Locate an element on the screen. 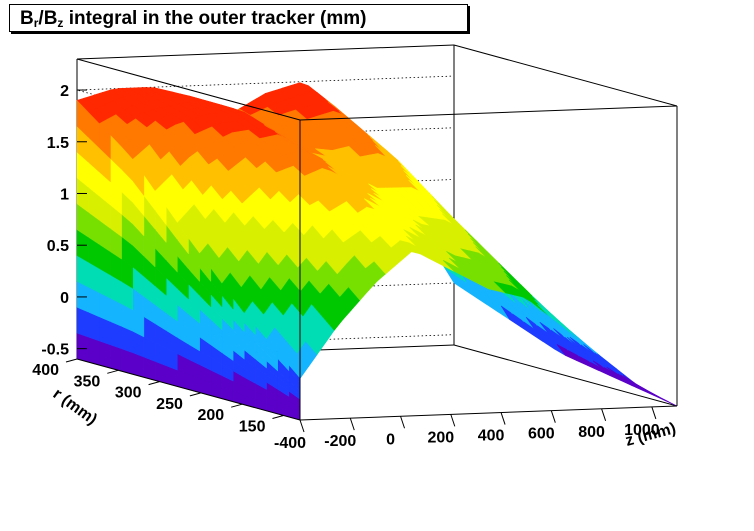  title-slash: / is located at coordinates (41, 18).